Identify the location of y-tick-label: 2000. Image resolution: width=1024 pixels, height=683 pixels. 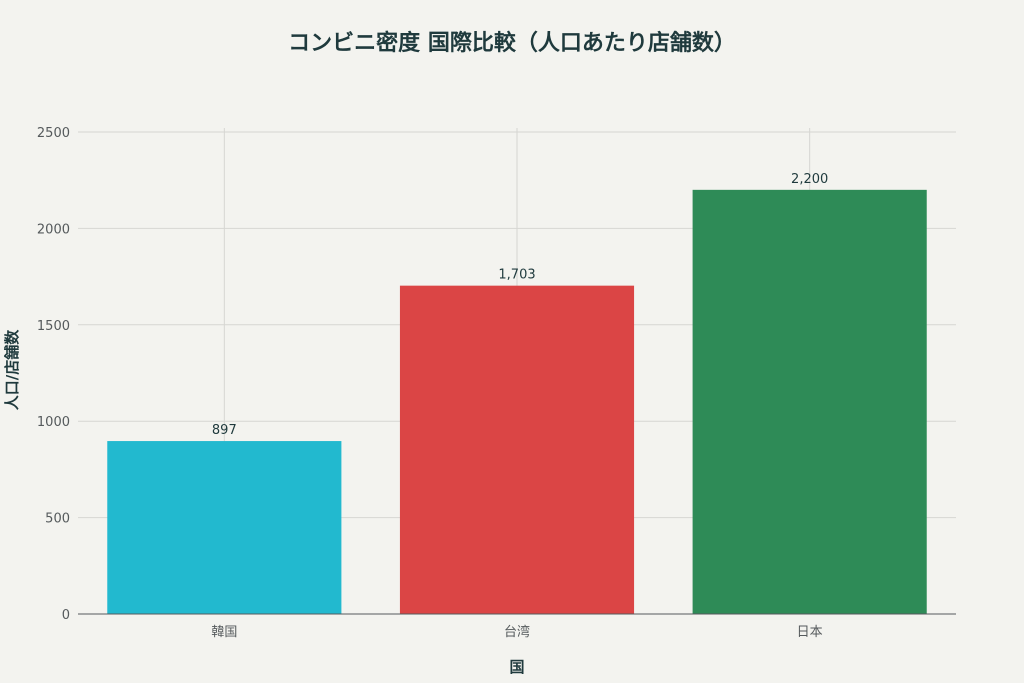
(53, 229).